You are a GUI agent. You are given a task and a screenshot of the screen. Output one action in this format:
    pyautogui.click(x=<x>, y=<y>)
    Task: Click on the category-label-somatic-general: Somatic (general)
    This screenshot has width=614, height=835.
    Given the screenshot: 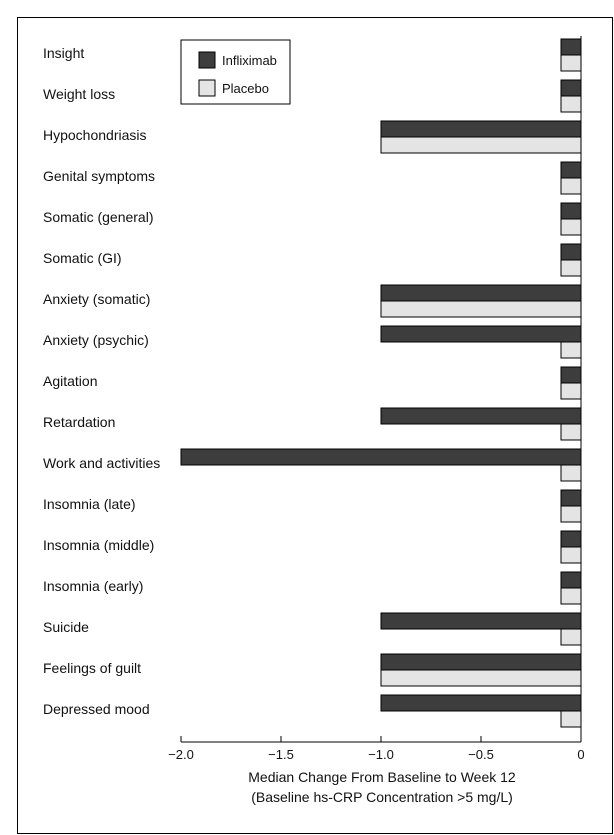 What is the action you would take?
    pyautogui.click(x=98, y=217)
    